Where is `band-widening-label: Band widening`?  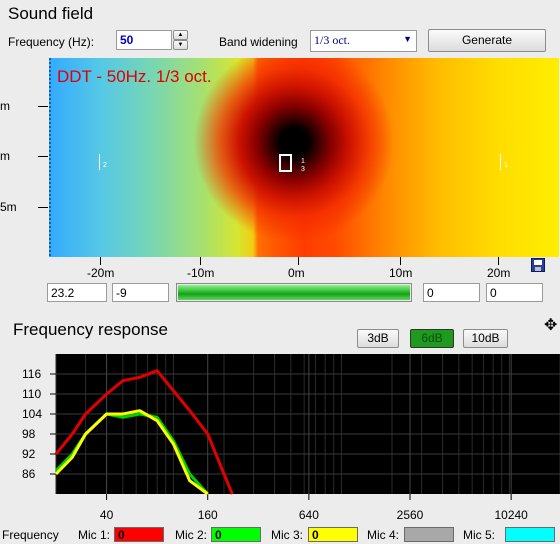 band-widening-label: Band widening is located at coordinates (258, 42).